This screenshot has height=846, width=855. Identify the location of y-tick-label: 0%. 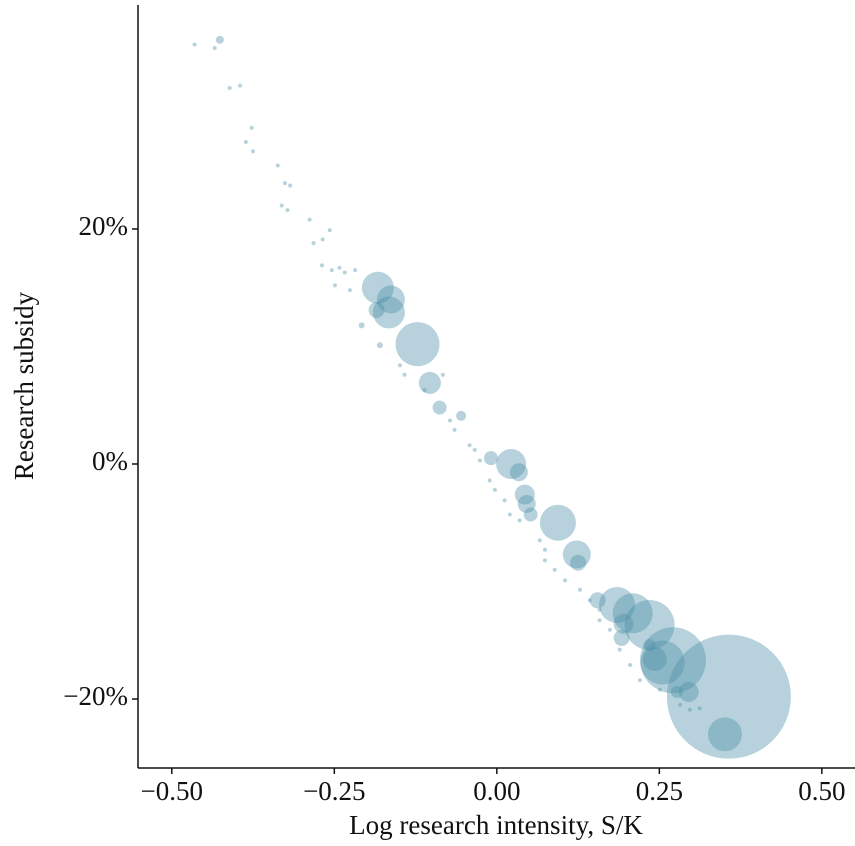
(110, 461).